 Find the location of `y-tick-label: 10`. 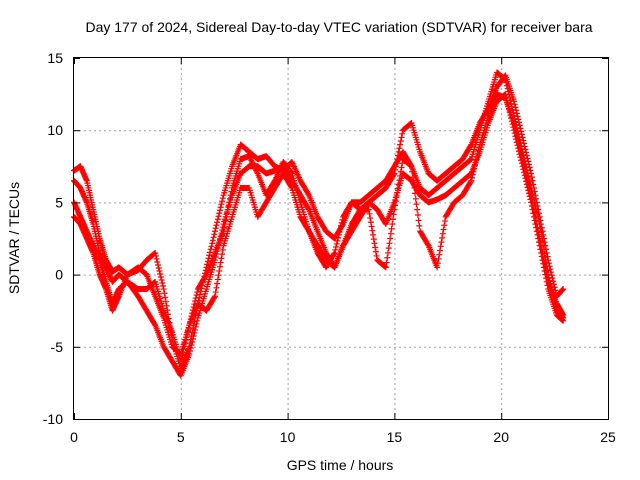

y-tick-label: 10 is located at coordinates (55, 130).